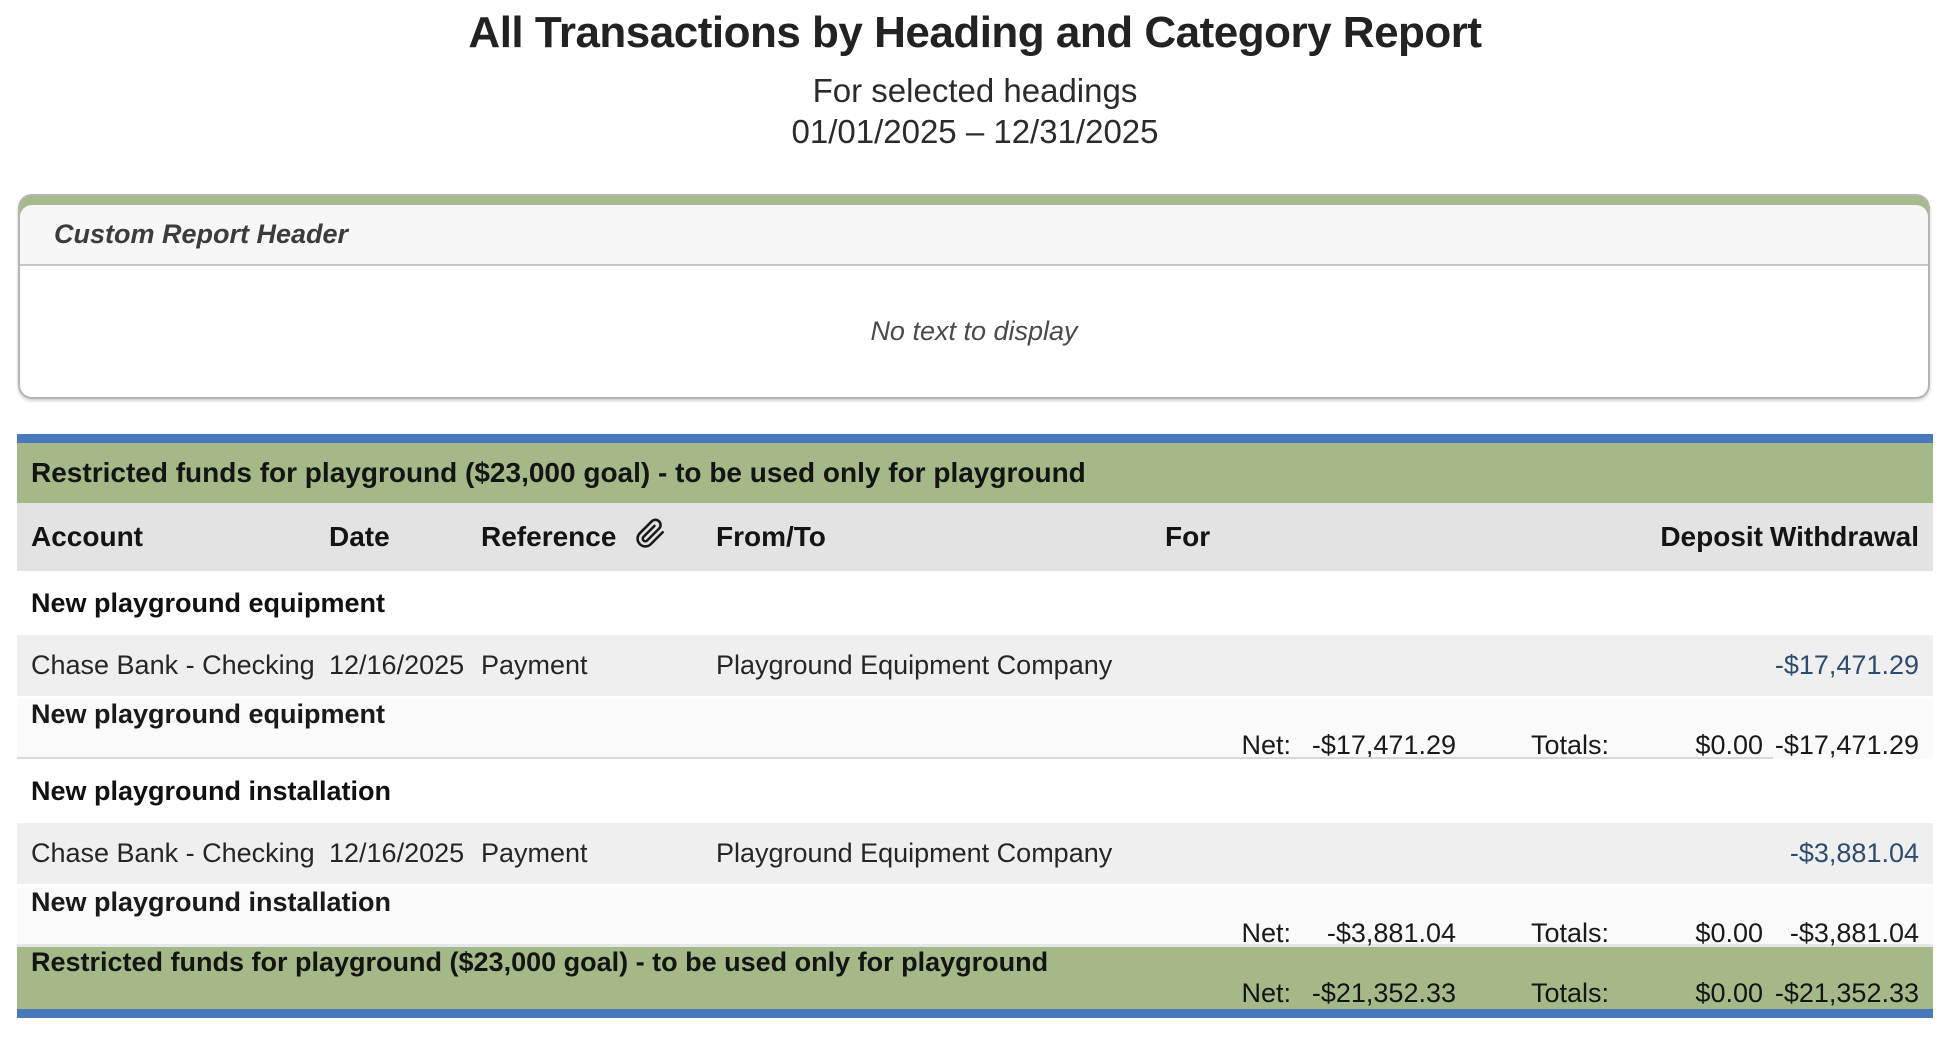 Image resolution: width=1950 pixels, height=1044 pixels. I want to click on txn-withdrawal-amount-link: -$3,881.04, so click(1854, 853).